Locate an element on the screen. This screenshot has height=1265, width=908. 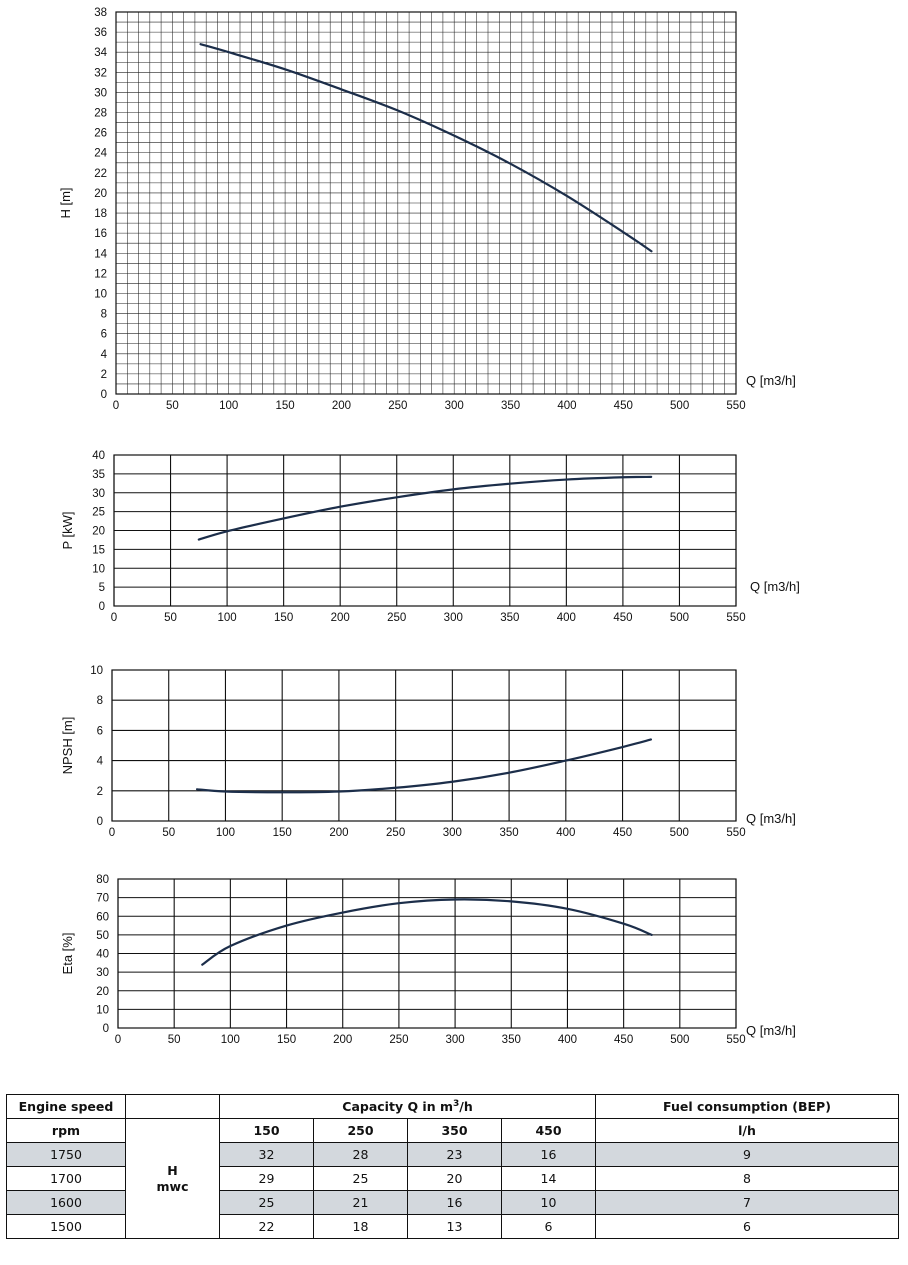
y-tick-label: 22 is located at coordinates (100, 174).